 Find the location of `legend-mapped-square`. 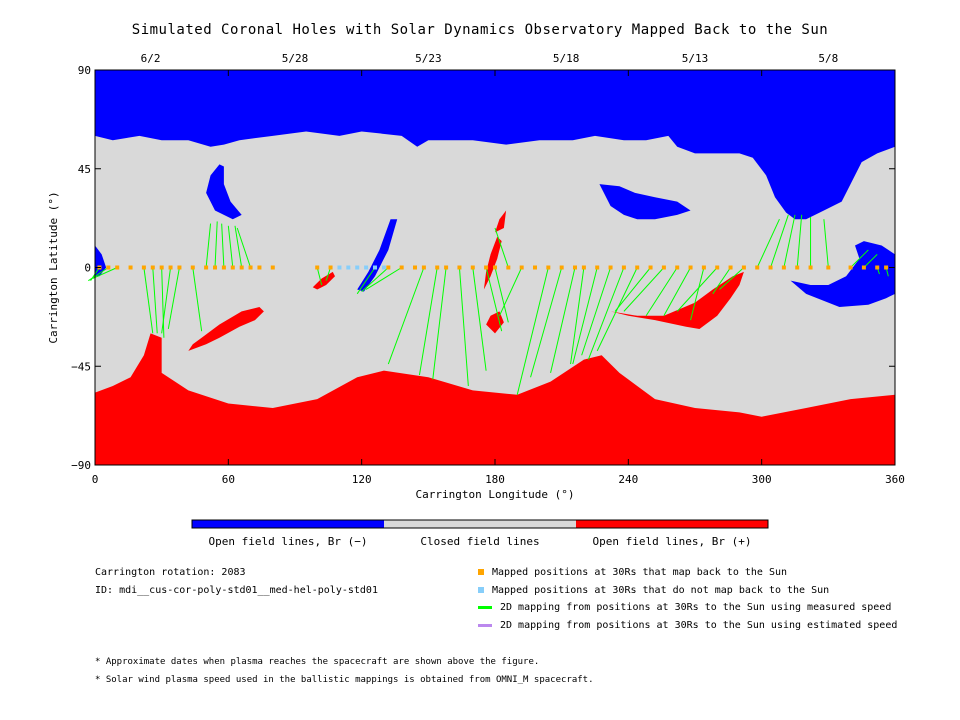

legend-mapped-square is located at coordinates (481, 572).